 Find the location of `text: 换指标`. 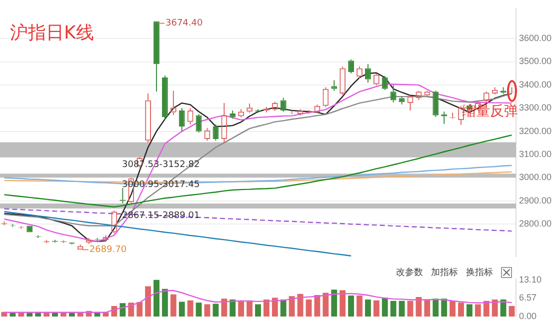

text: 换指标 is located at coordinates (479, 272).